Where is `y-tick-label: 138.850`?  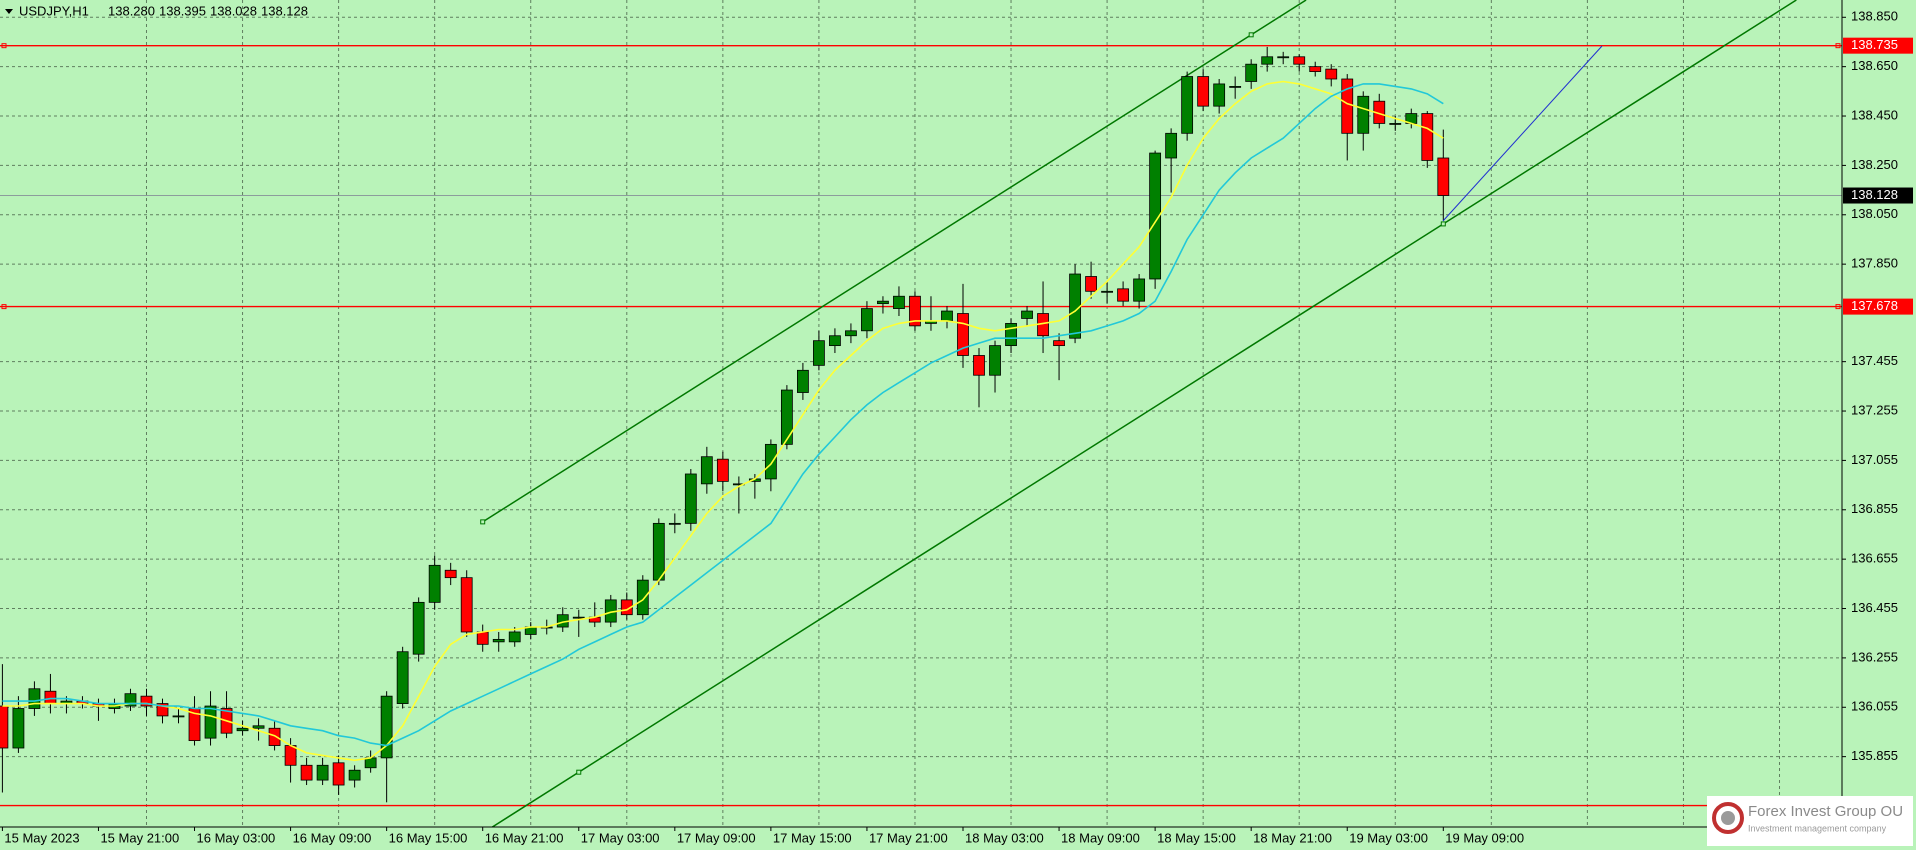
y-tick-label: 138.850 is located at coordinates (1874, 16).